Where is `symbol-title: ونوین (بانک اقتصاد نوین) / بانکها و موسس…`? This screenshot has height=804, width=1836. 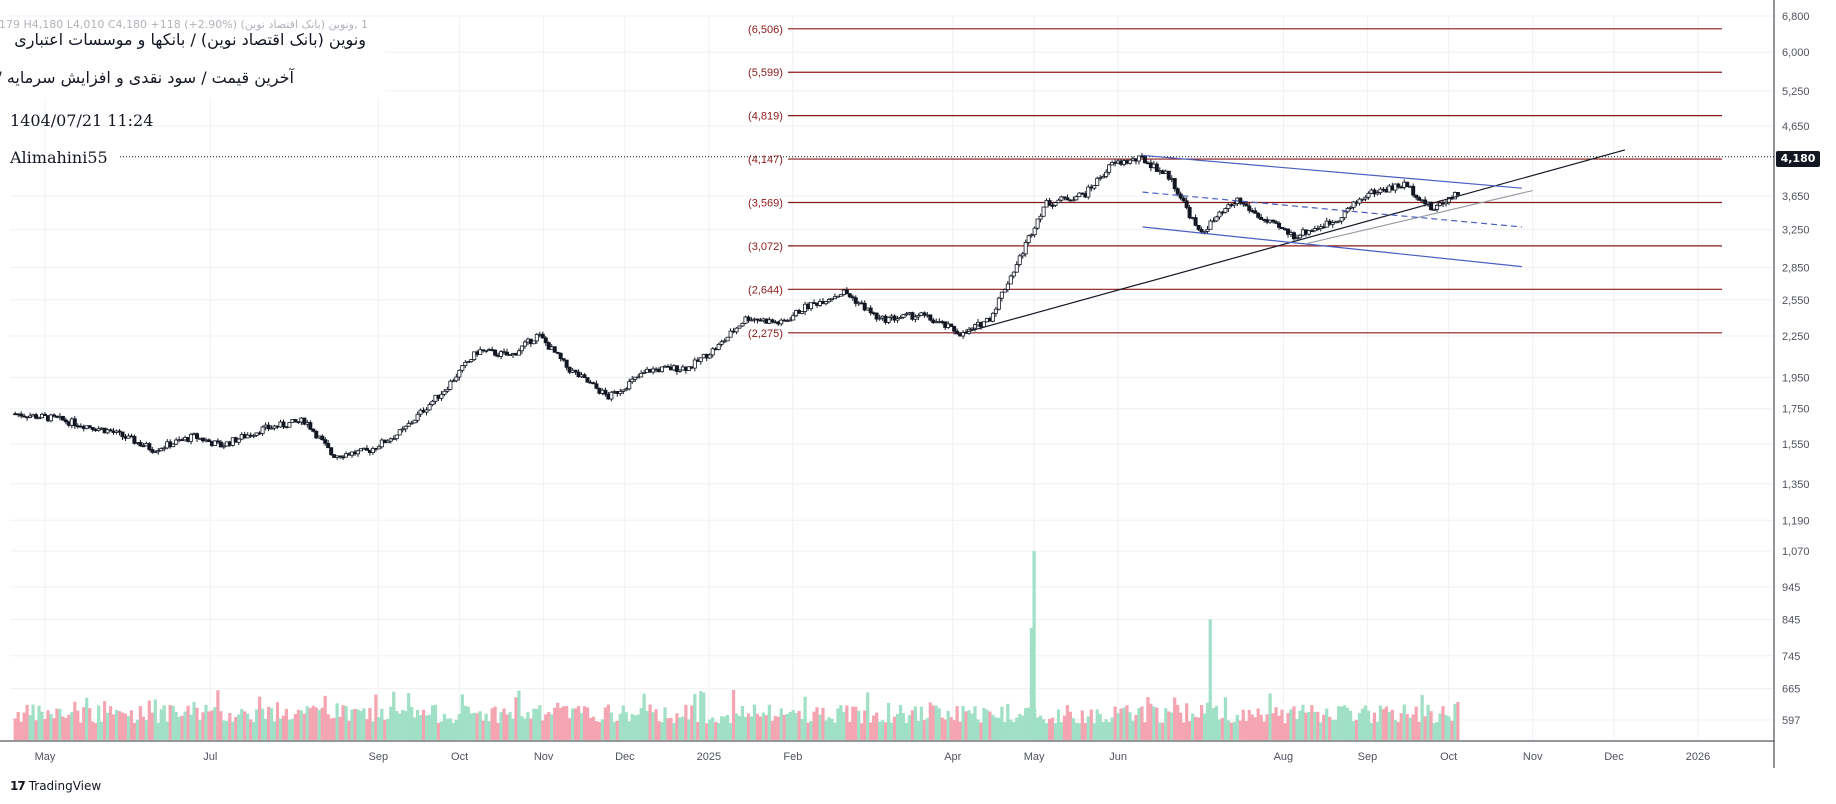
symbol-title: ونوین (بانک اقتصاد نوین) / بانکها و موسس… is located at coordinates (190, 39).